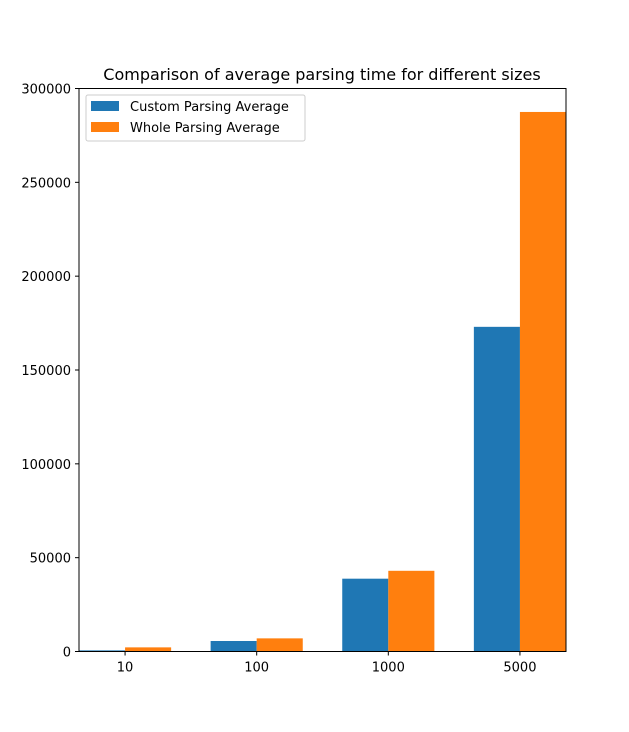 The width and height of the screenshot is (629, 732). What do you see at coordinates (326, 663) in the screenshot?
I see `x-axis: 10 100 1000 5000` at bounding box center [326, 663].